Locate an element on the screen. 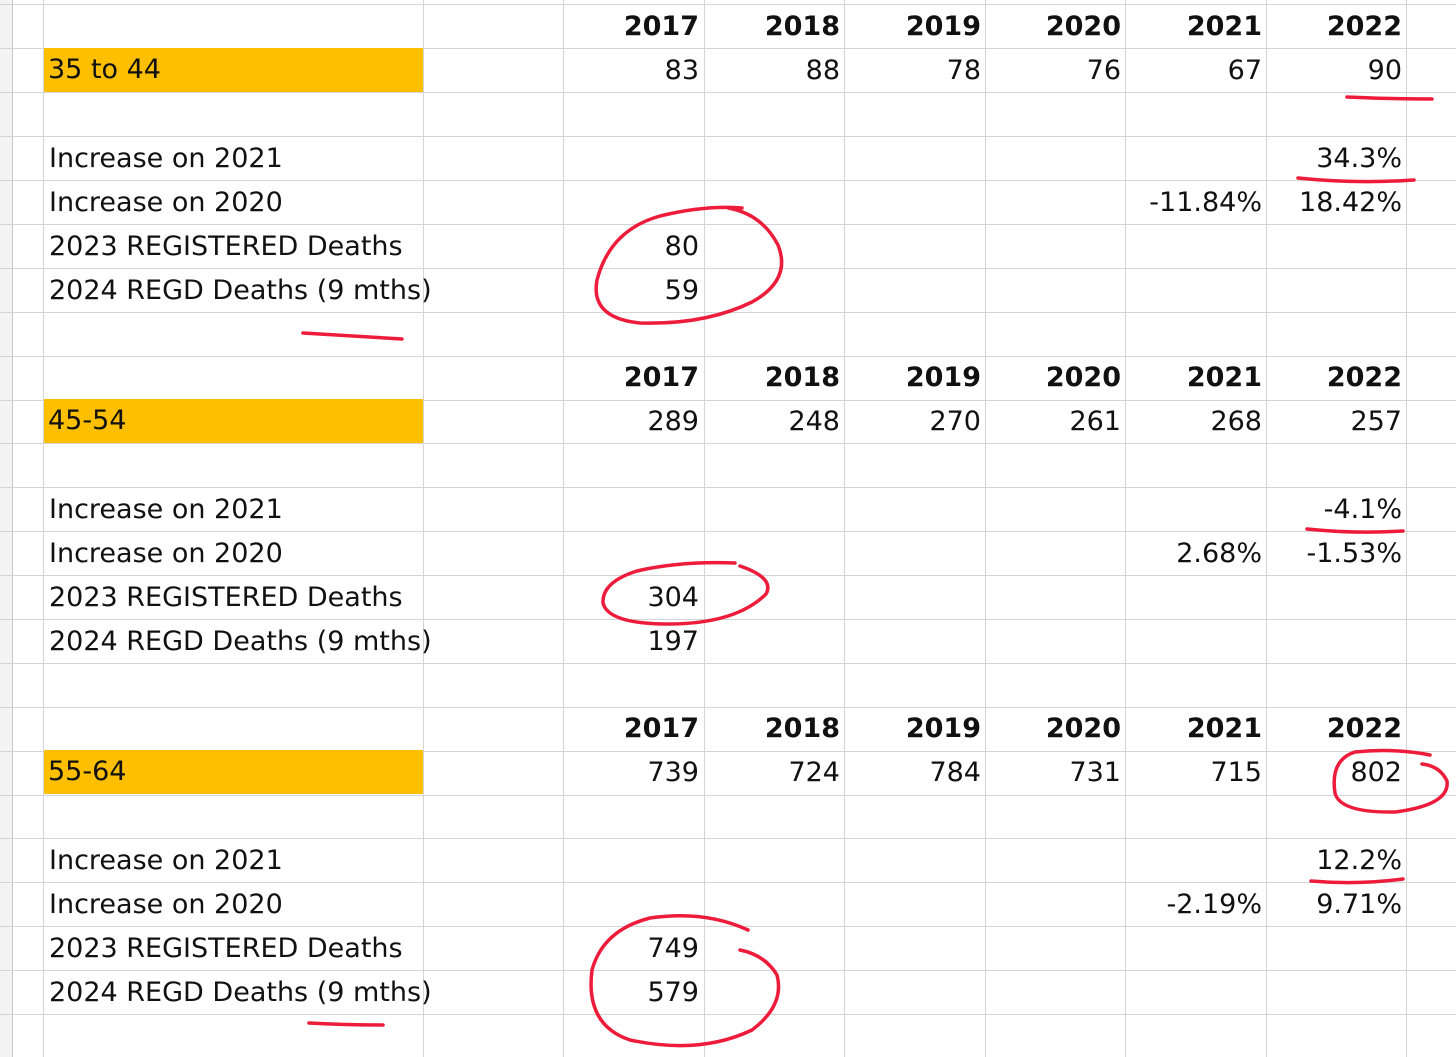  registered-2023-value: 80 is located at coordinates (681, 246).